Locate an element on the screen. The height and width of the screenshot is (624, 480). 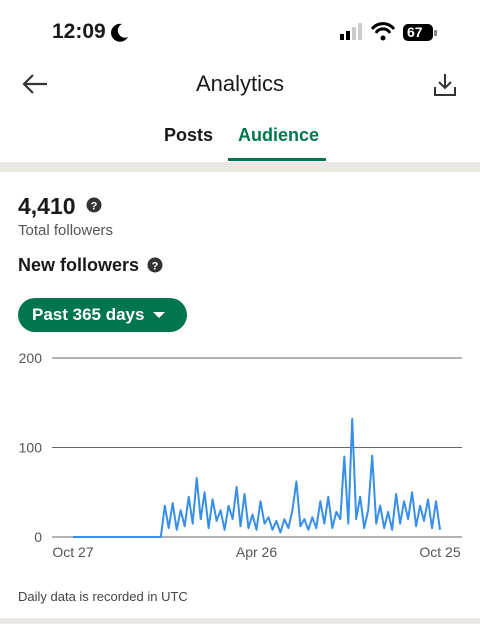
moon-icon is located at coordinates (119, 32).